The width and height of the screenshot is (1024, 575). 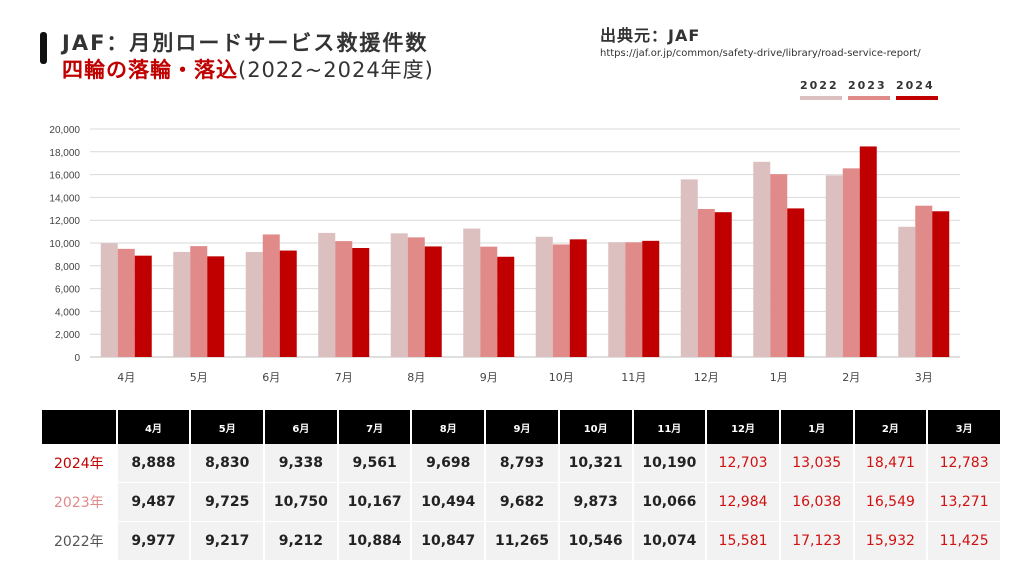 What do you see at coordinates (963, 427) in the screenshot?
I see `table-header-cell: 3月` at bounding box center [963, 427].